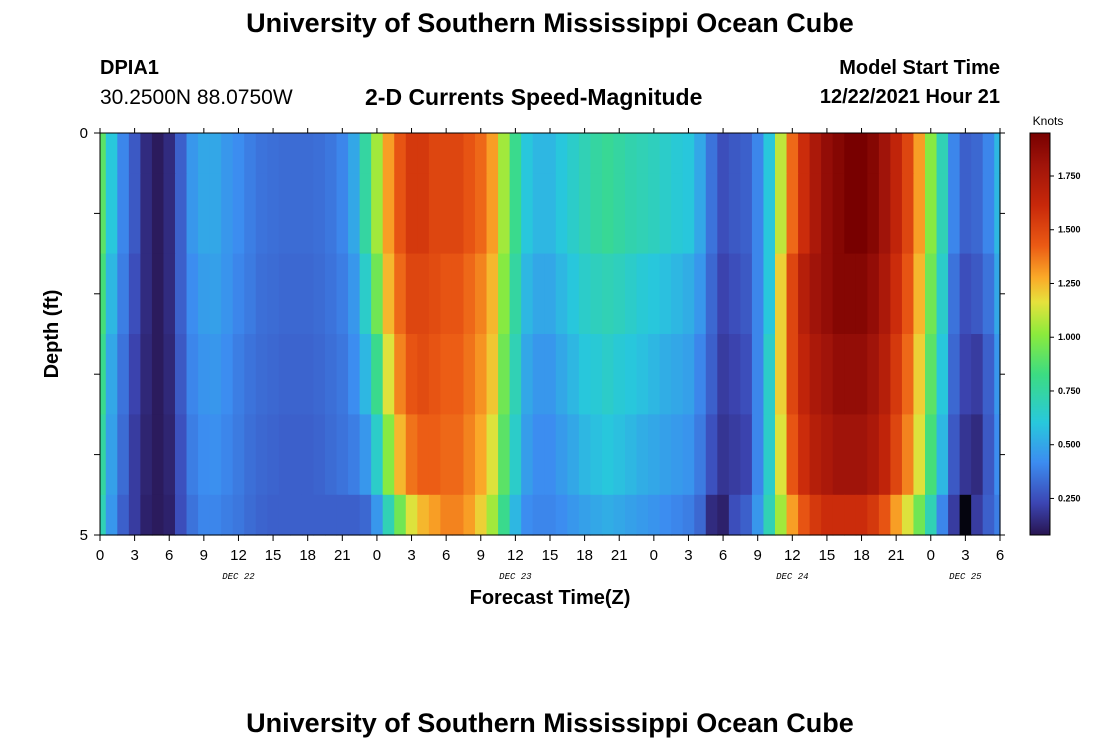  I want to click on colorbar-ticks: 0.250 0.500 0.750 1.000 1.250 1.500 1.750, so click(1065, 337).